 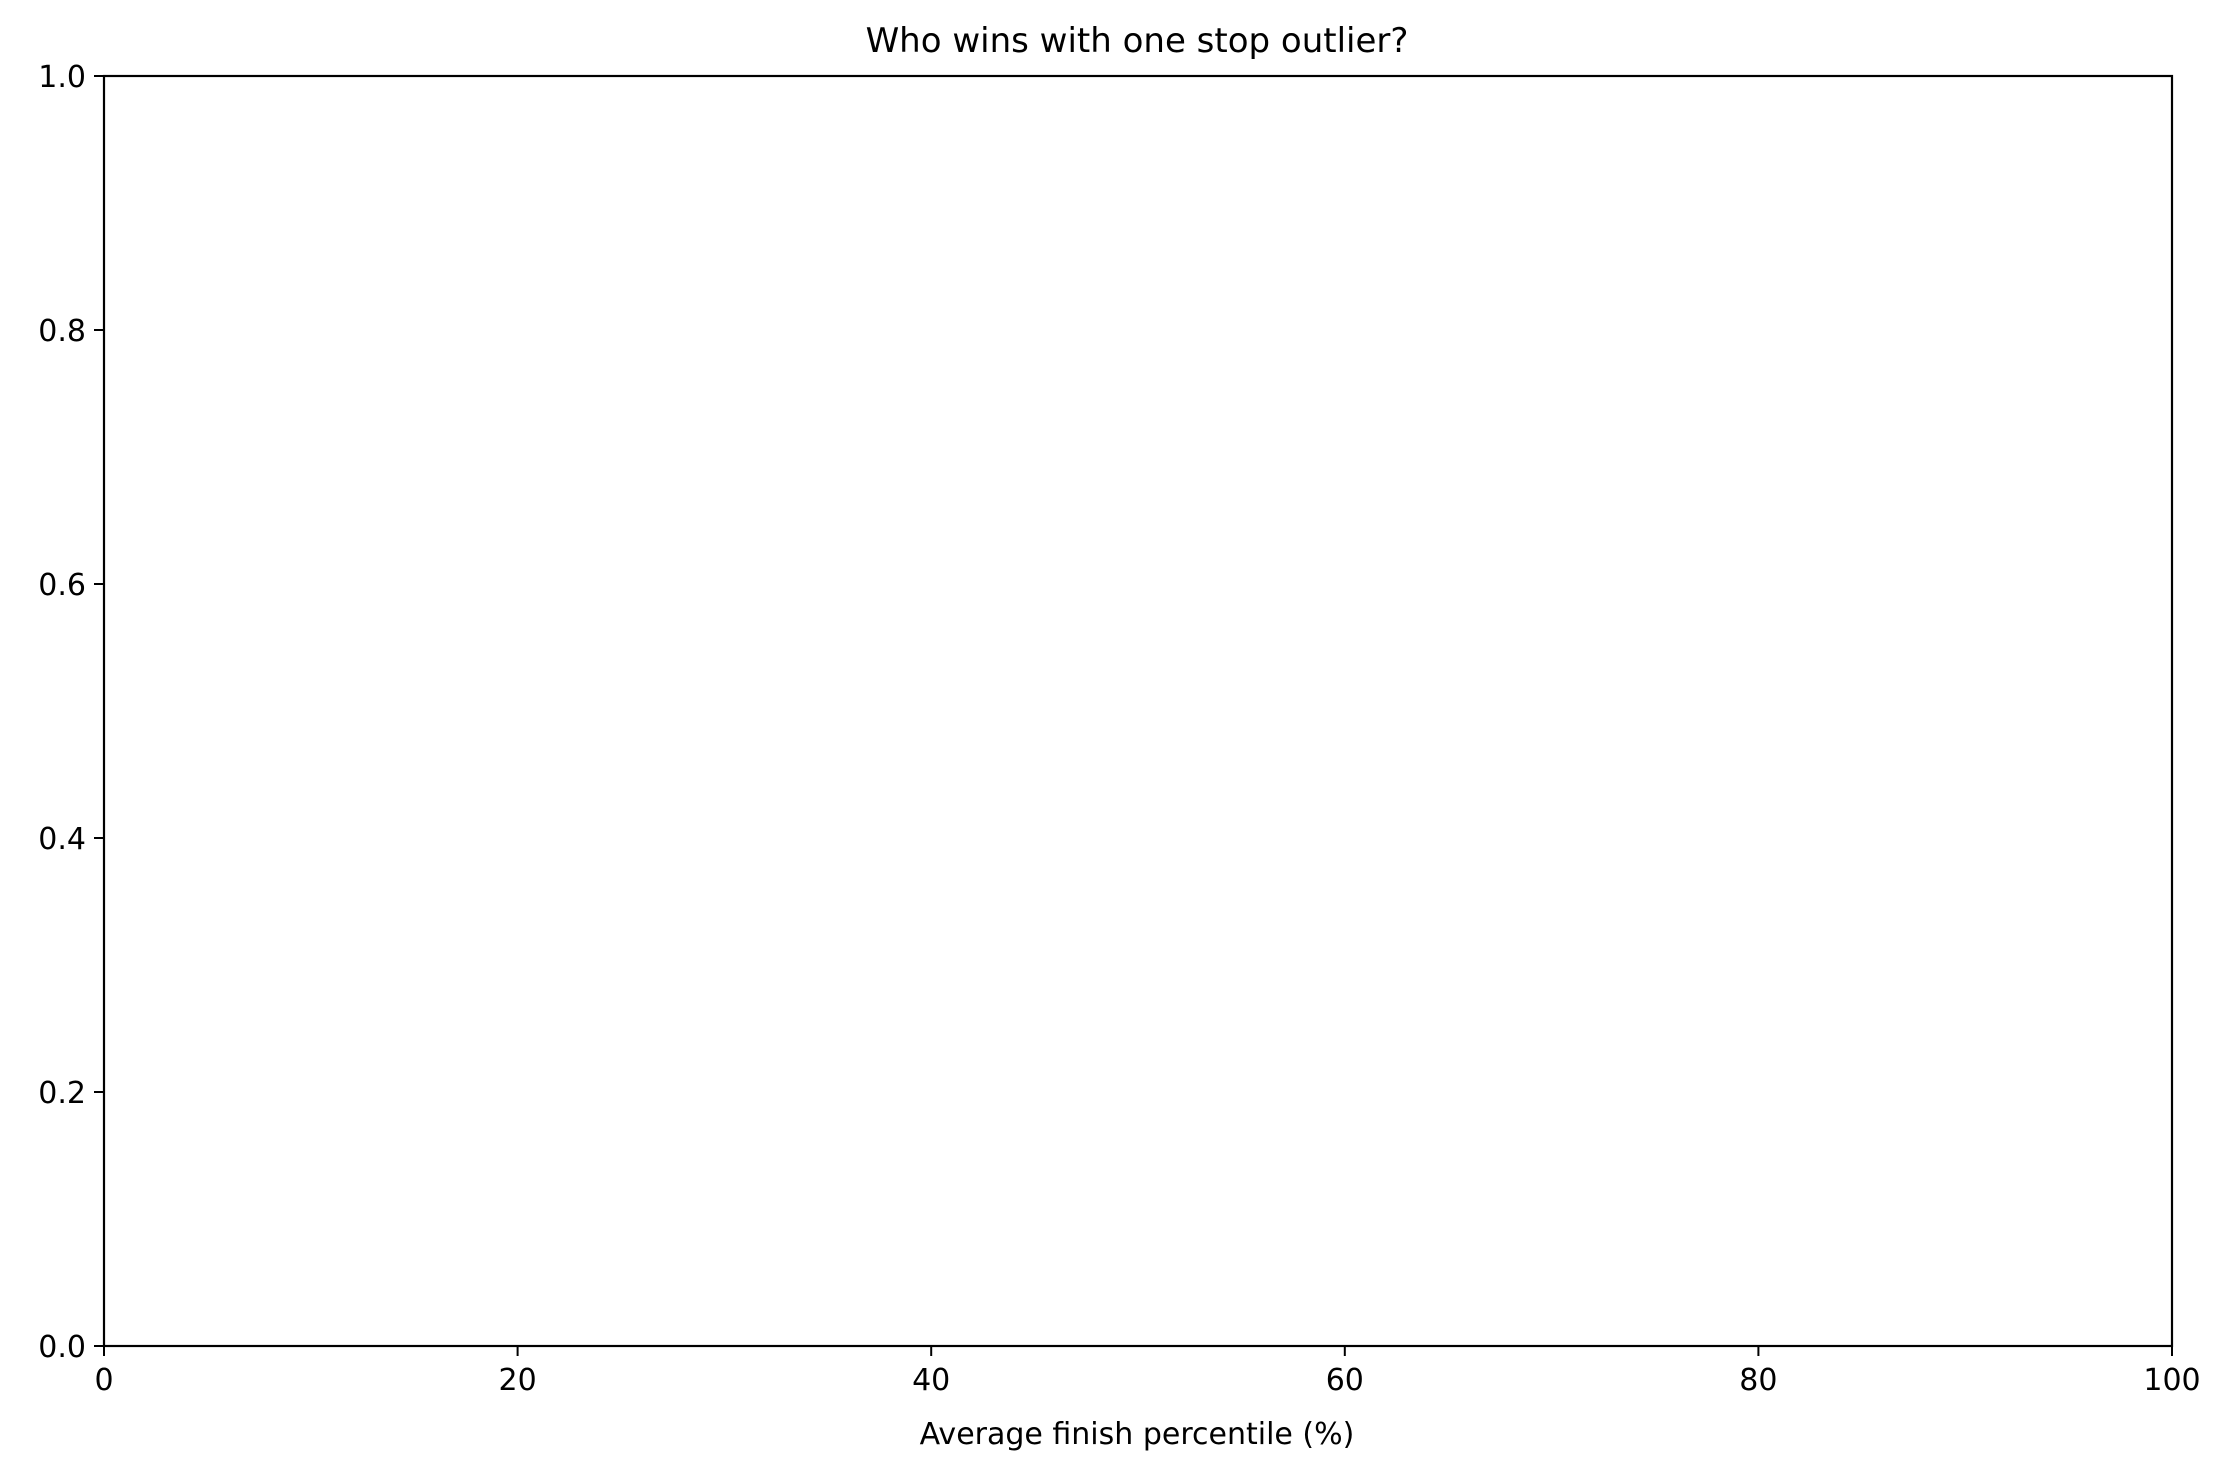 I want to click on y-tick-label: 0.4, so click(x=62, y=839).